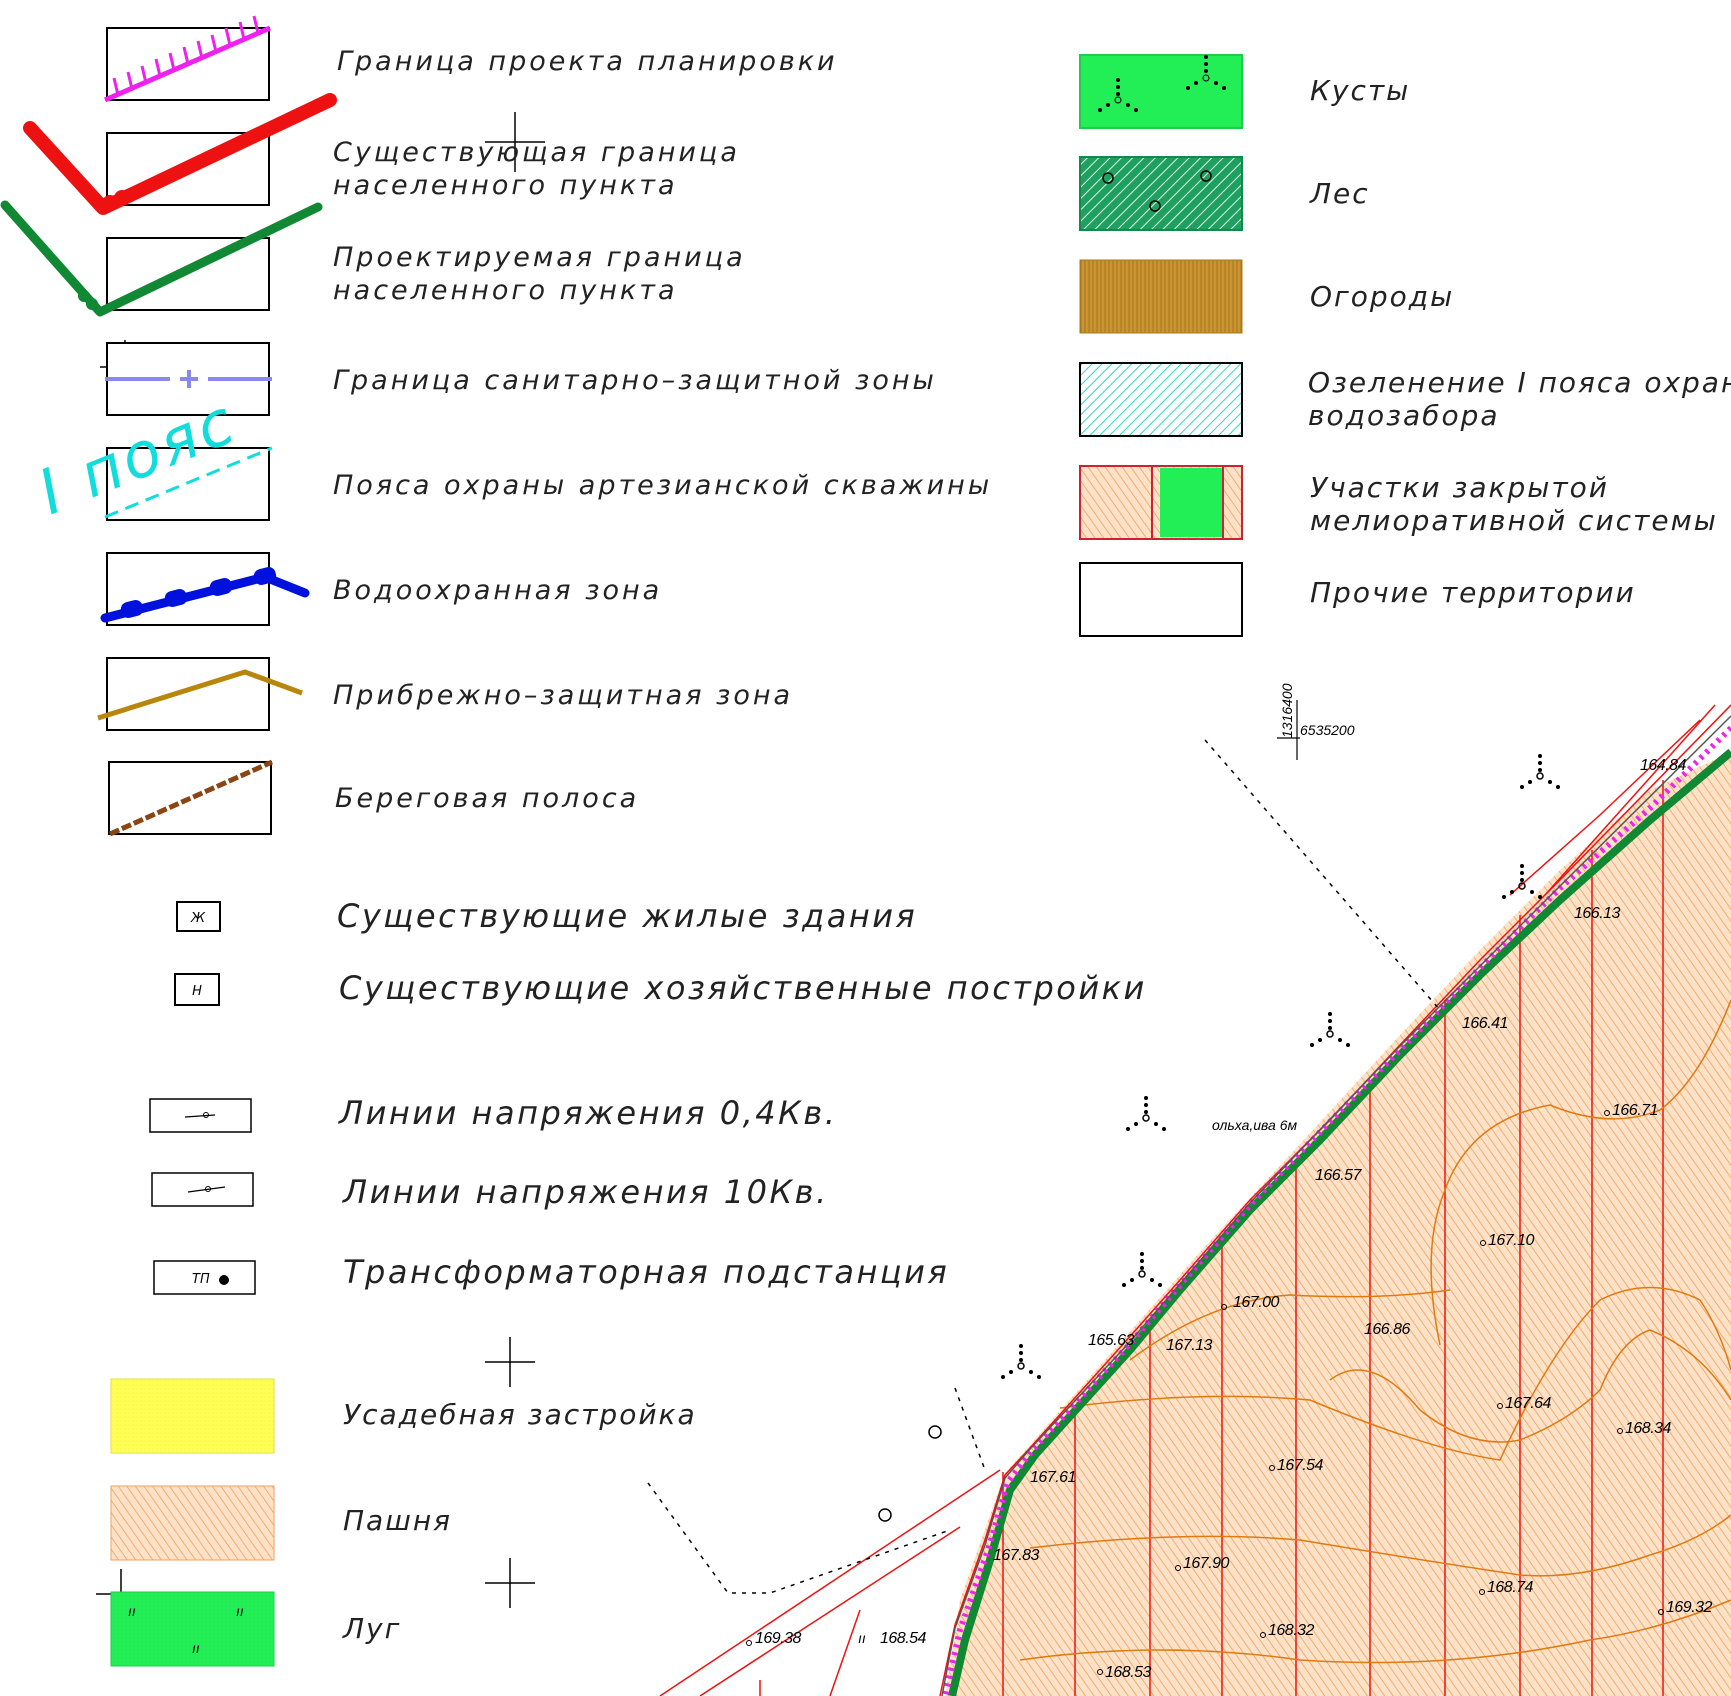 Image resolution: width=1731 pixels, height=1696 pixels. What do you see at coordinates (1255, 1125) in the screenshot?
I see `vegetation-note: ольха,ива 6м` at bounding box center [1255, 1125].